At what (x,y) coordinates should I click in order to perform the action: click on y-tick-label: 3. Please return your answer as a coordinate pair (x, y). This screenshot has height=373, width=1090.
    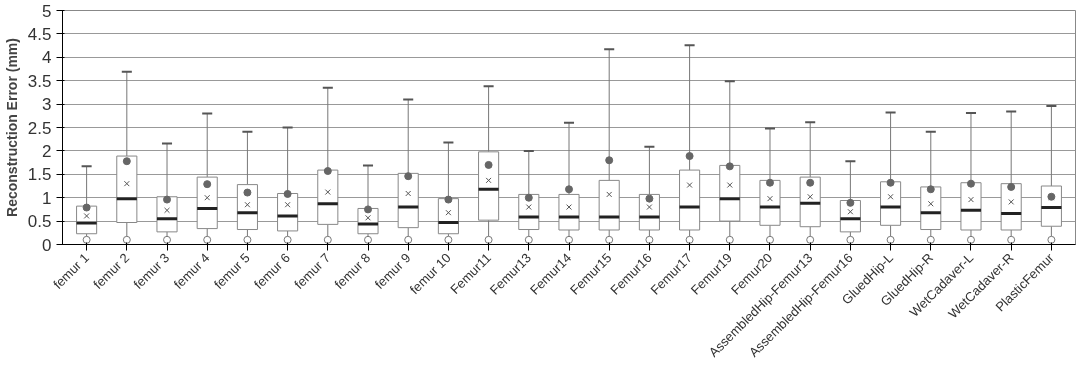
    Looking at the image, I should click on (47, 105).